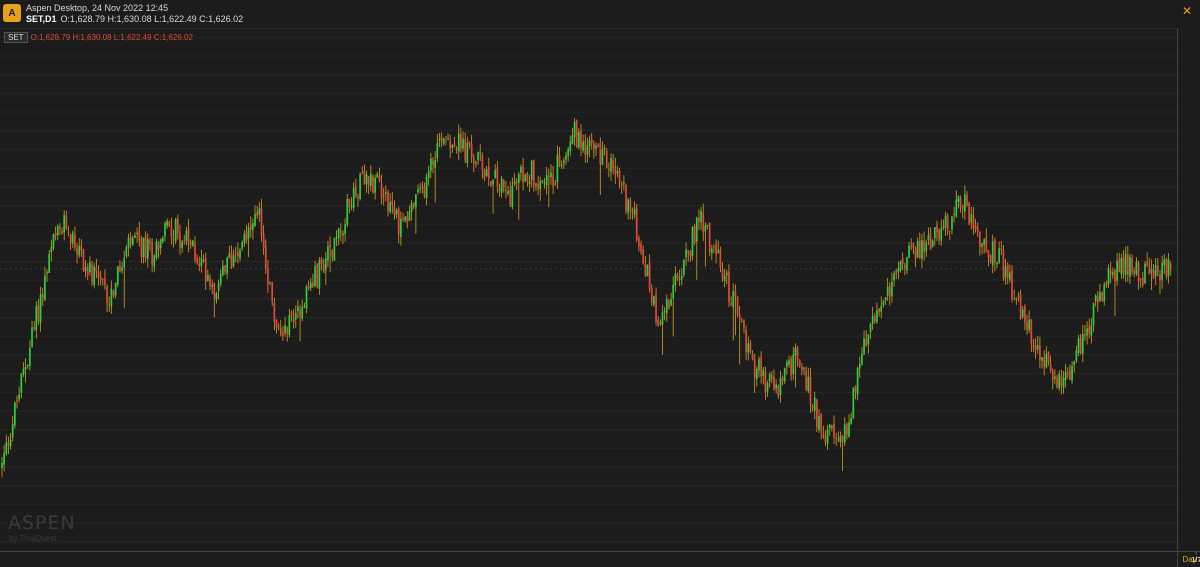 Image resolution: width=1200 pixels, height=567 pixels. I want to click on timeframe-label: Day, so click(1188, 559).